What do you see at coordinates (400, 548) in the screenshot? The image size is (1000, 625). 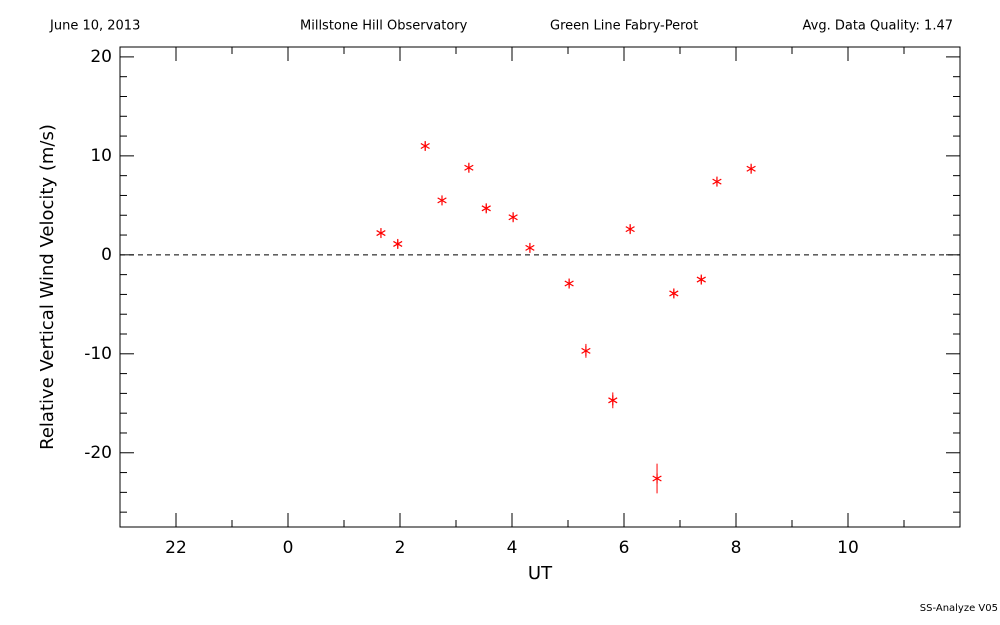 I see `x-tick-label: 2` at bounding box center [400, 548].